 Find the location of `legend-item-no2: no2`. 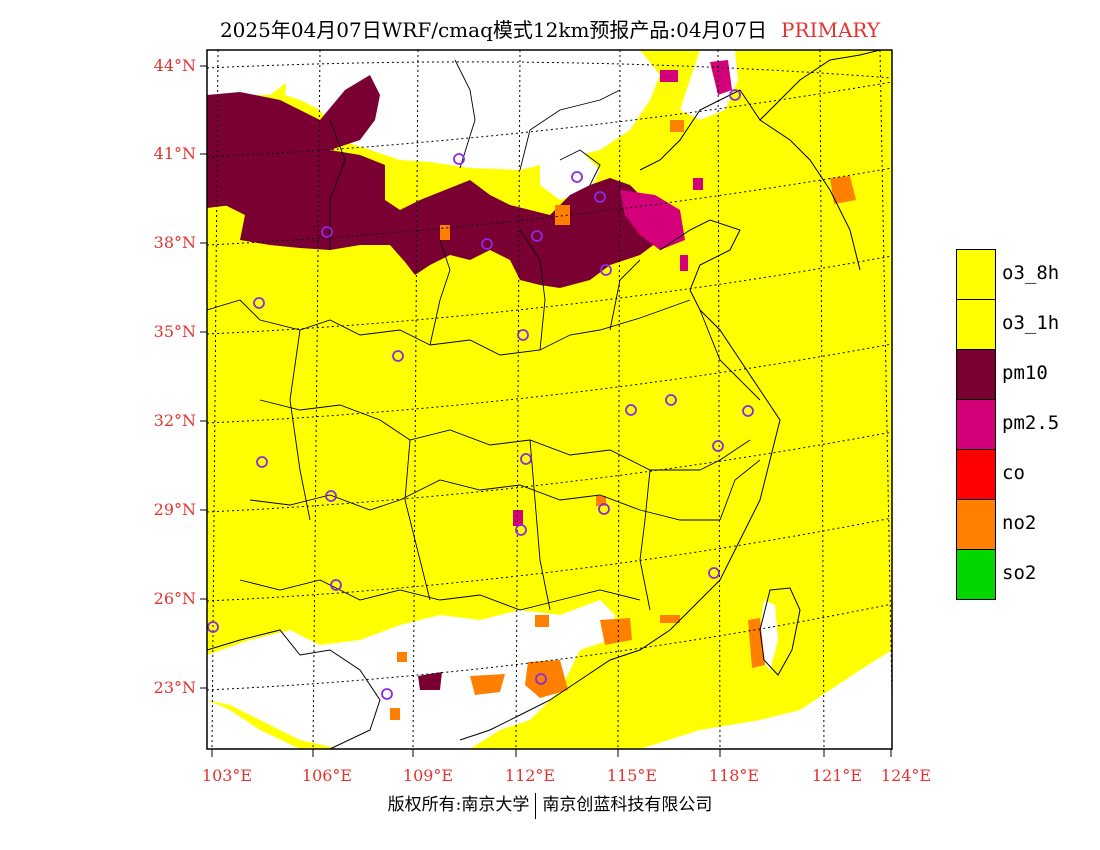

legend-item-no2: no2 is located at coordinates (1026, 524).